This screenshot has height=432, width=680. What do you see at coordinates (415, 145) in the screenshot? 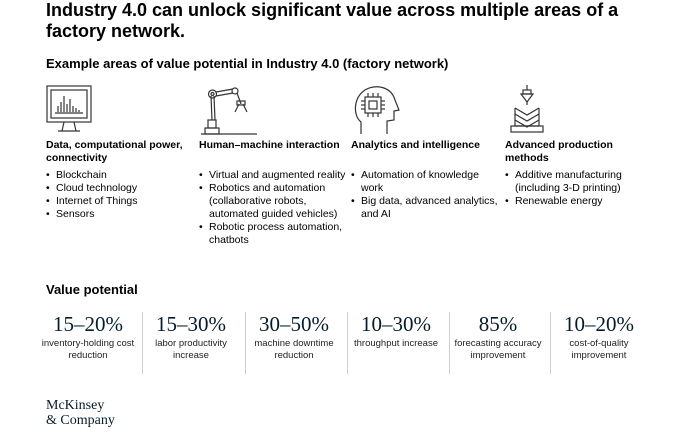
I see `area-title: Analytics and intelligence` at bounding box center [415, 145].